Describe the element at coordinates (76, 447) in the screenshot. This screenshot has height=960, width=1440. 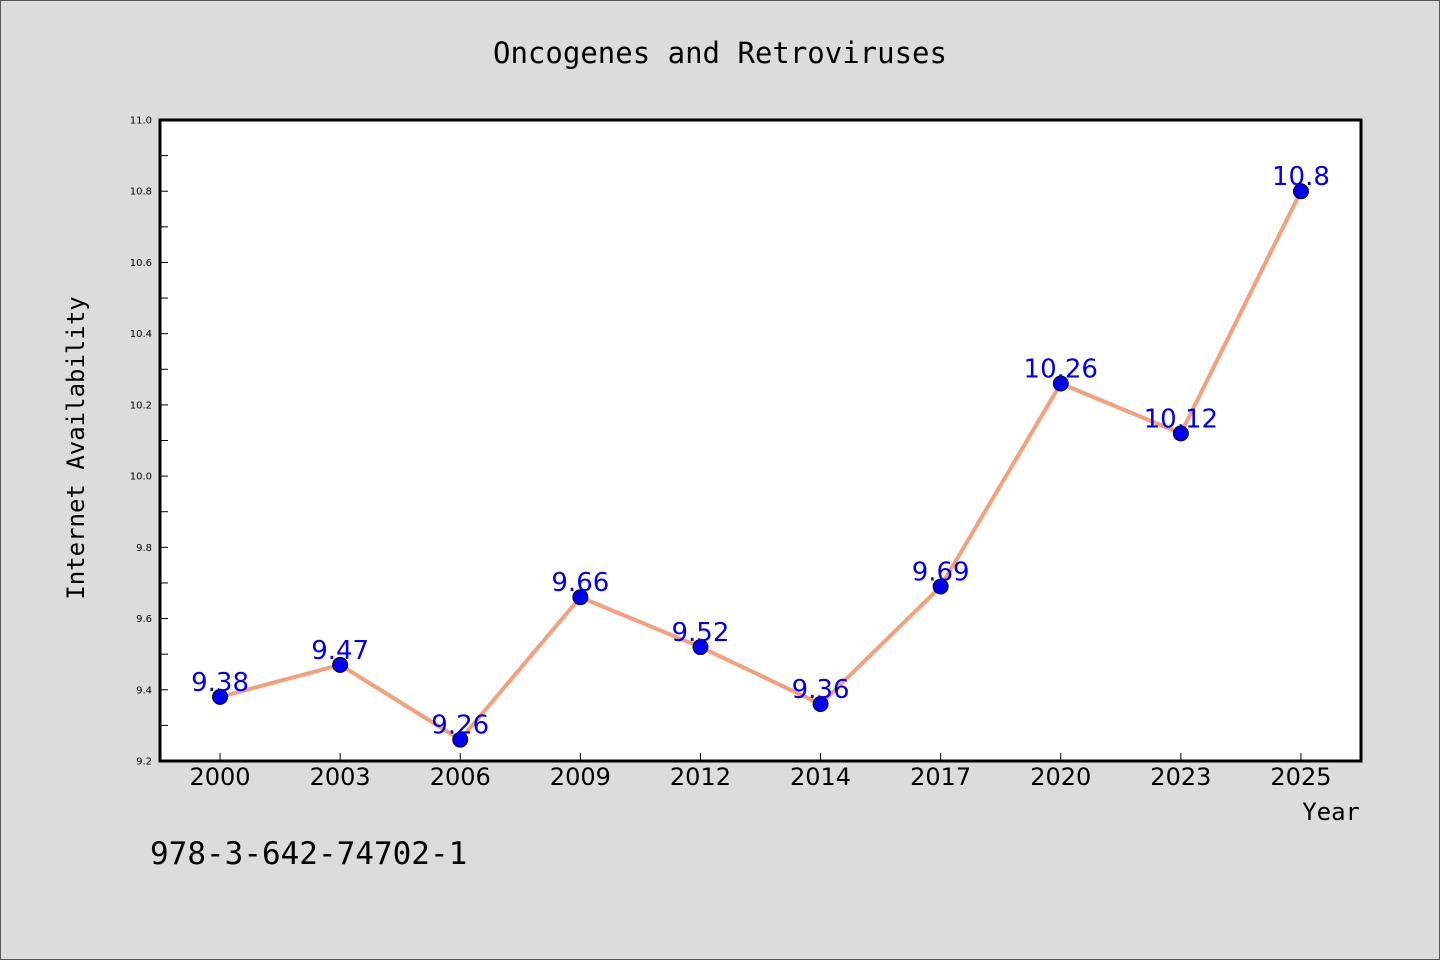
I see `y-axis-label: Internet Availability` at that location.